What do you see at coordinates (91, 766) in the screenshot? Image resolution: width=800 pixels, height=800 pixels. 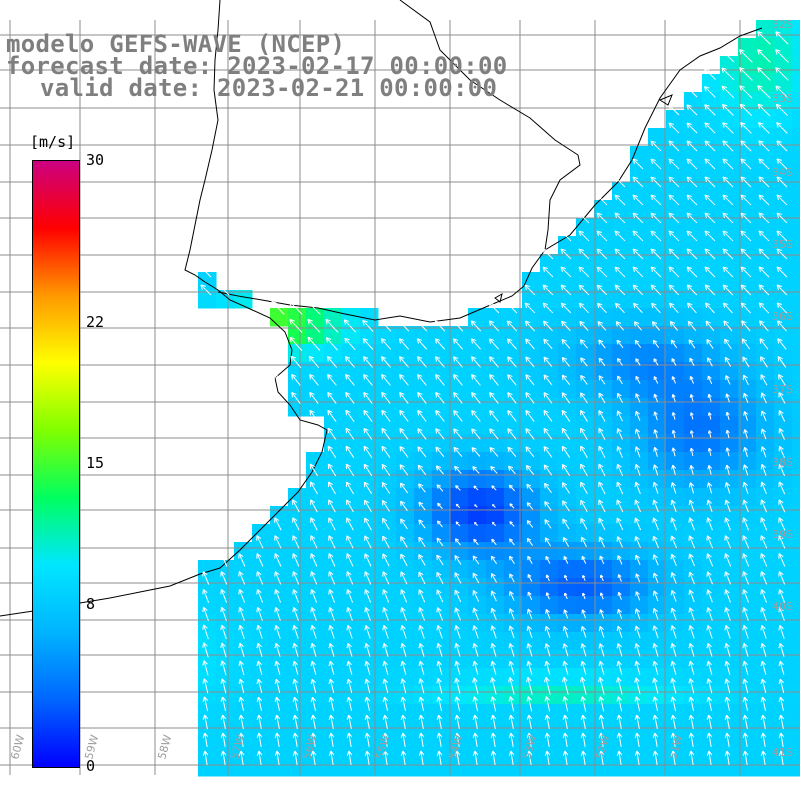 I see `colorbar-tick-0: 0` at bounding box center [91, 766].